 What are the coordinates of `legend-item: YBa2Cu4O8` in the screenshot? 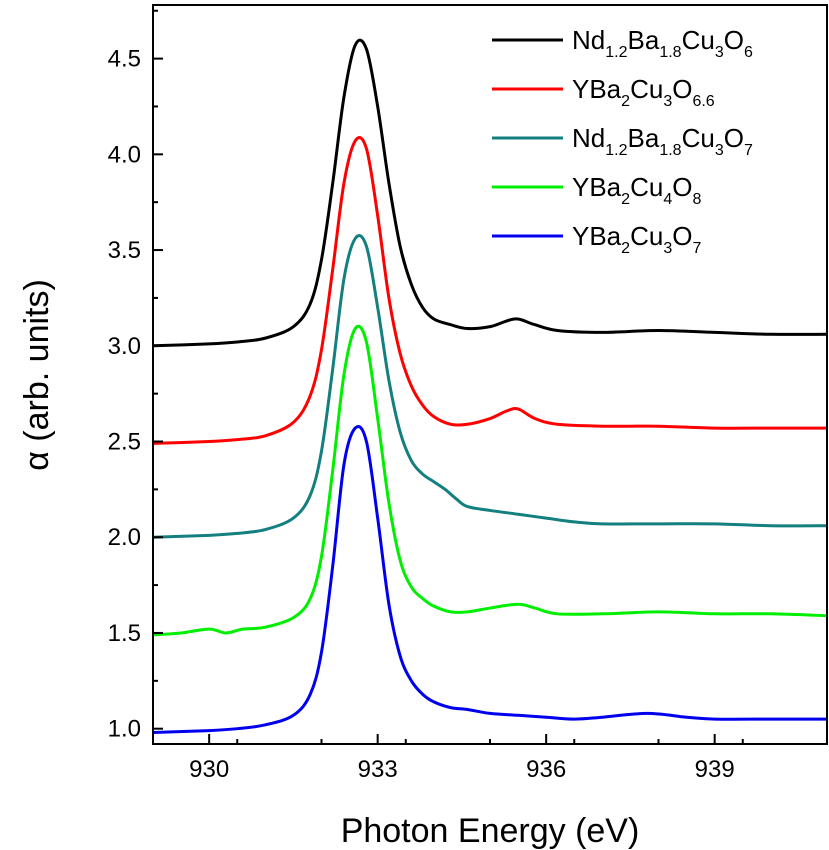 It's located at (596, 190).